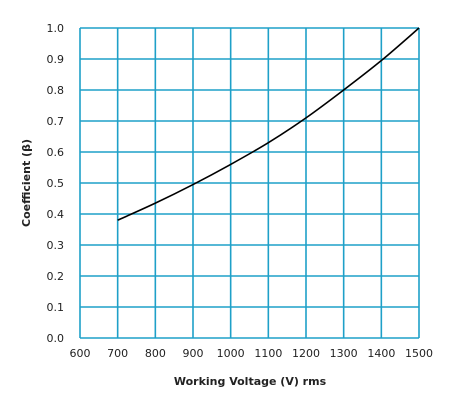 This screenshot has width=450, height=409. I want to click on y-tick-label: 0.4, so click(56, 214).